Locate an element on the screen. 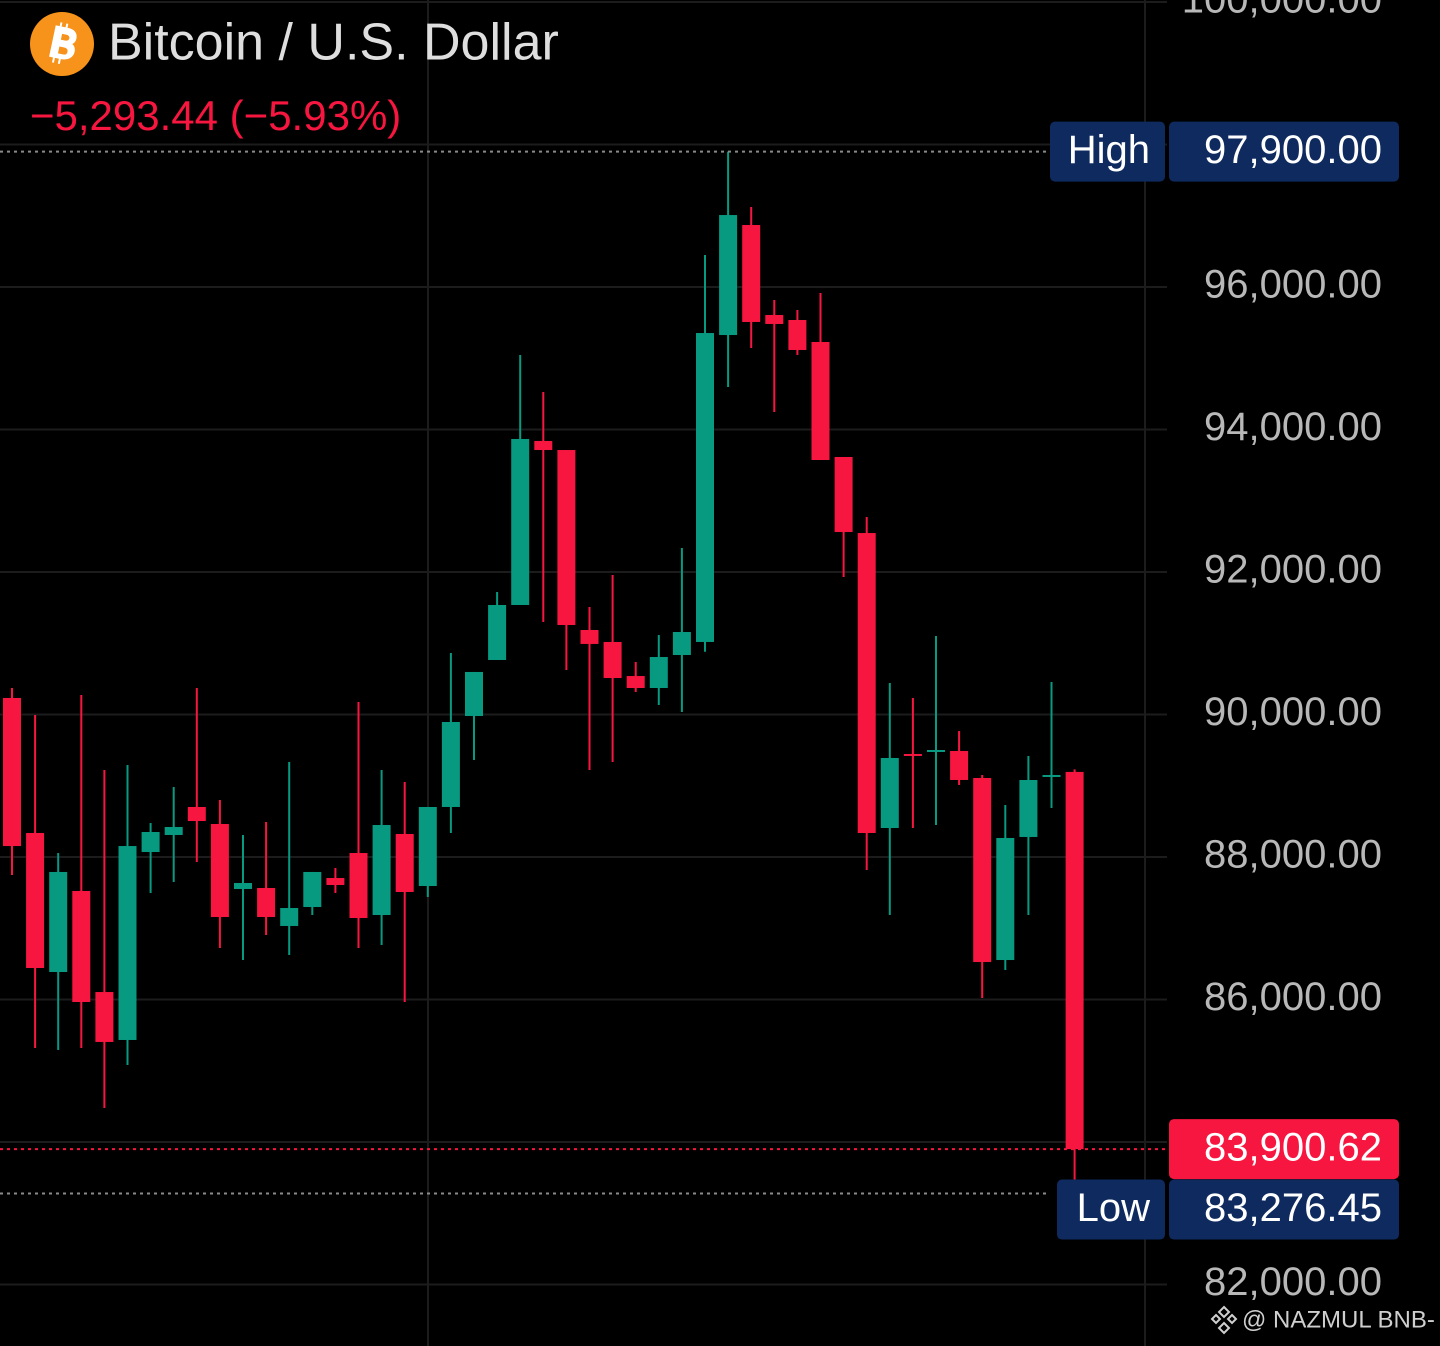  y-tick-label: 94,000.00 is located at coordinates (1293, 427).